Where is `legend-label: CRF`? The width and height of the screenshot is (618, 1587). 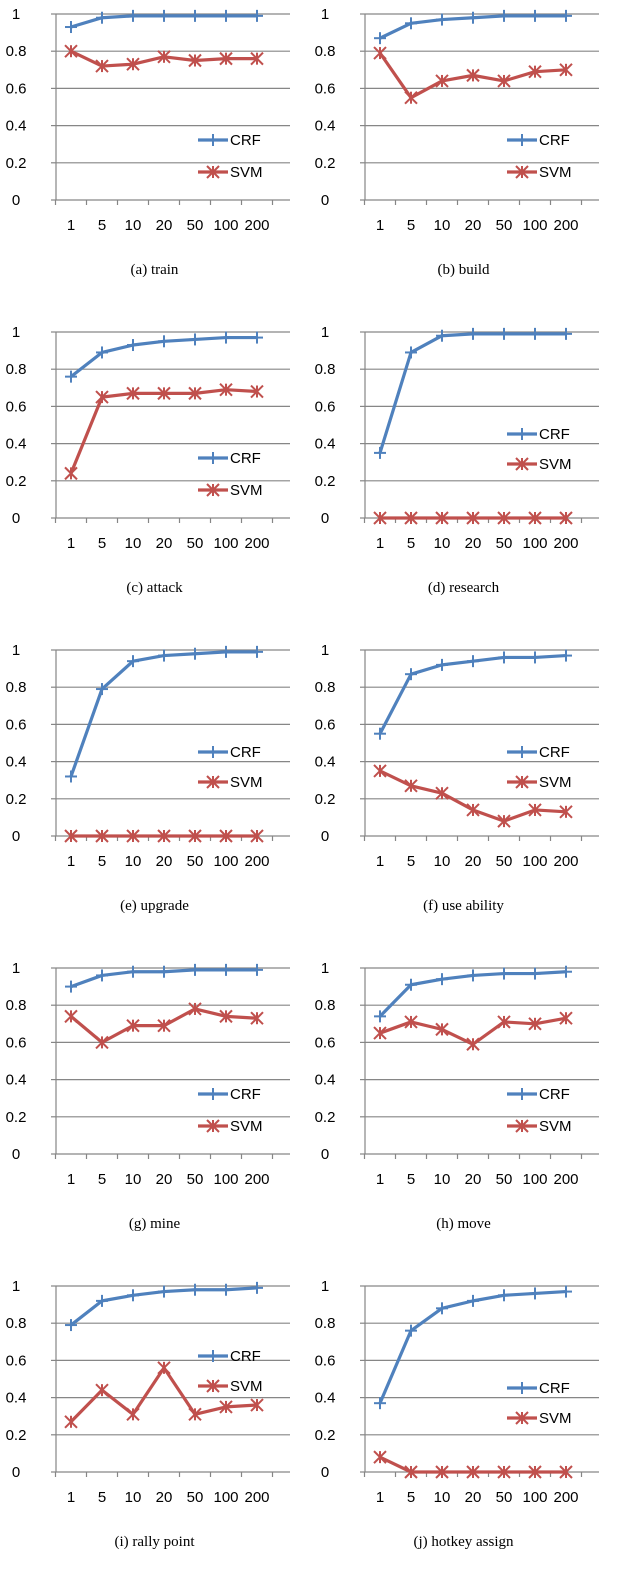 legend-label: CRF is located at coordinates (554, 434).